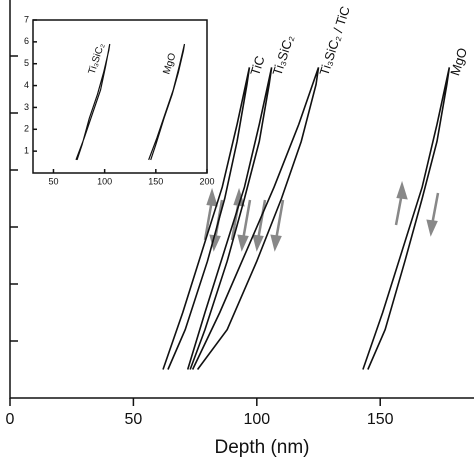 The height and width of the screenshot is (474, 474). I want to click on series-label: TiC, so click(257, 65).